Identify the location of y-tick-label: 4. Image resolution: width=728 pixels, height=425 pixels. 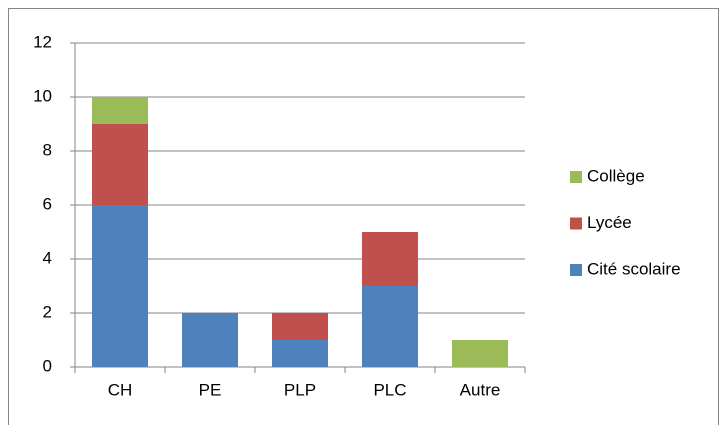
(47, 257).